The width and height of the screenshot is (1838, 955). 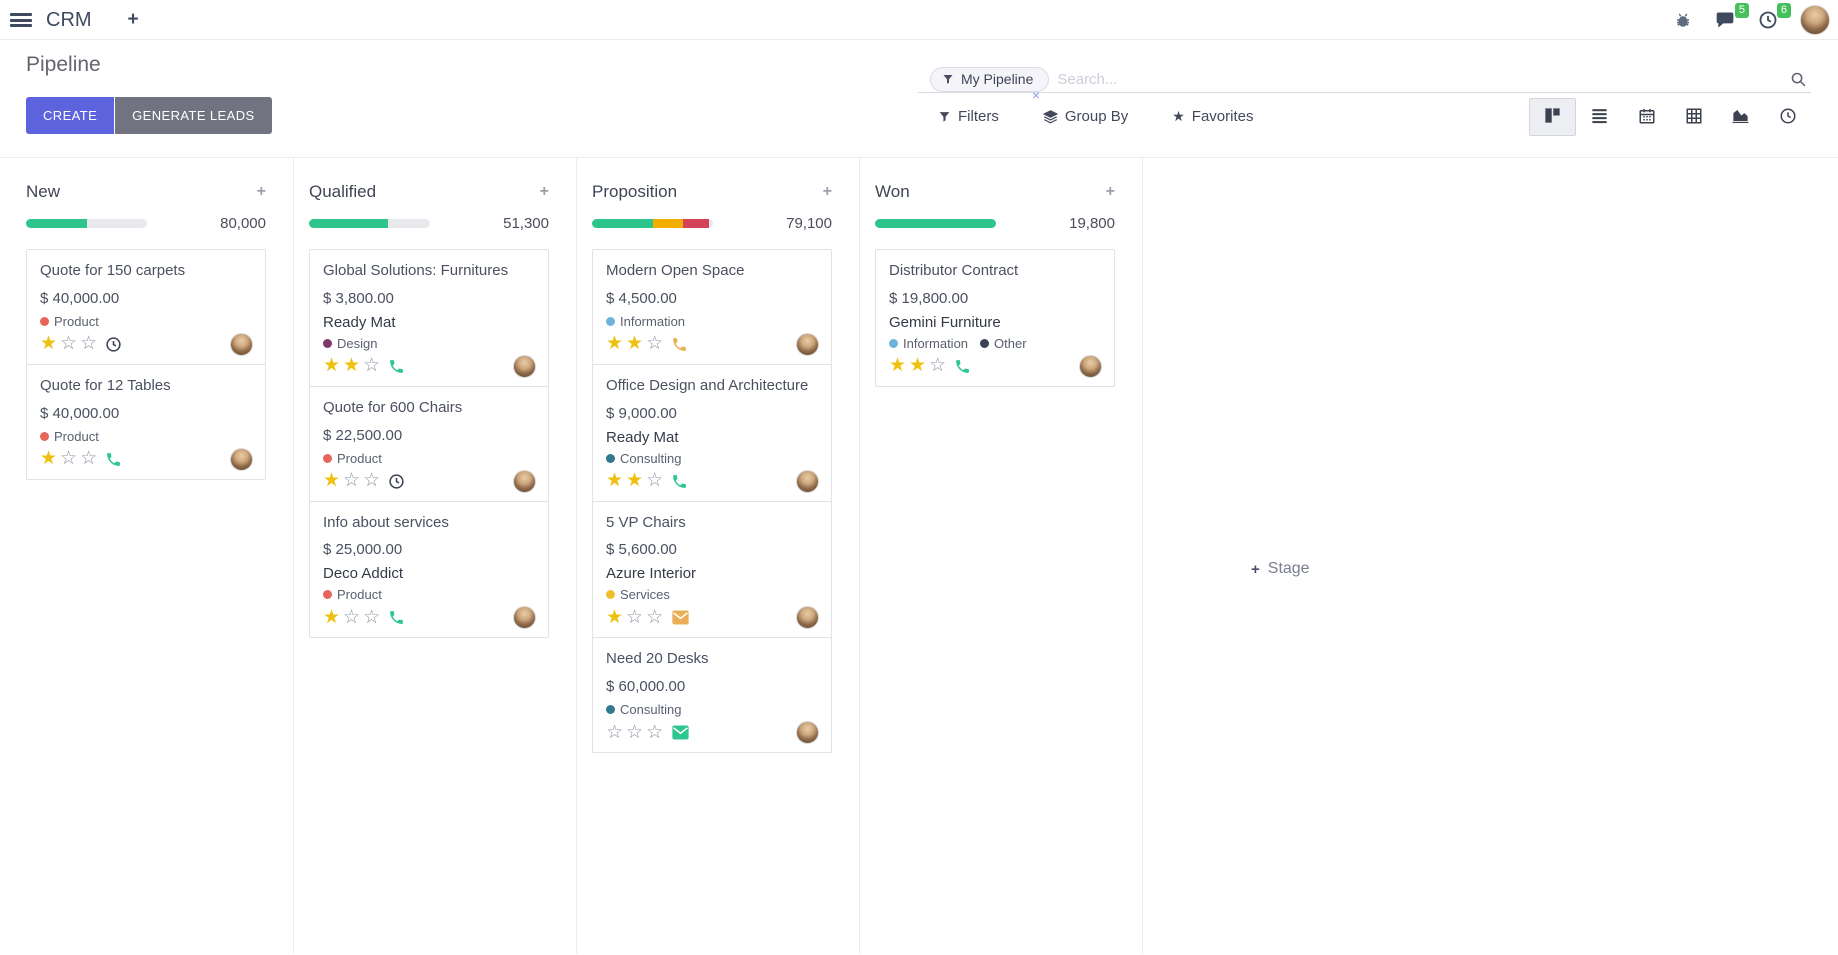 What do you see at coordinates (1731, 16) in the screenshot?
I see `messages-icon: 5` at bounding box center [1731, 16].